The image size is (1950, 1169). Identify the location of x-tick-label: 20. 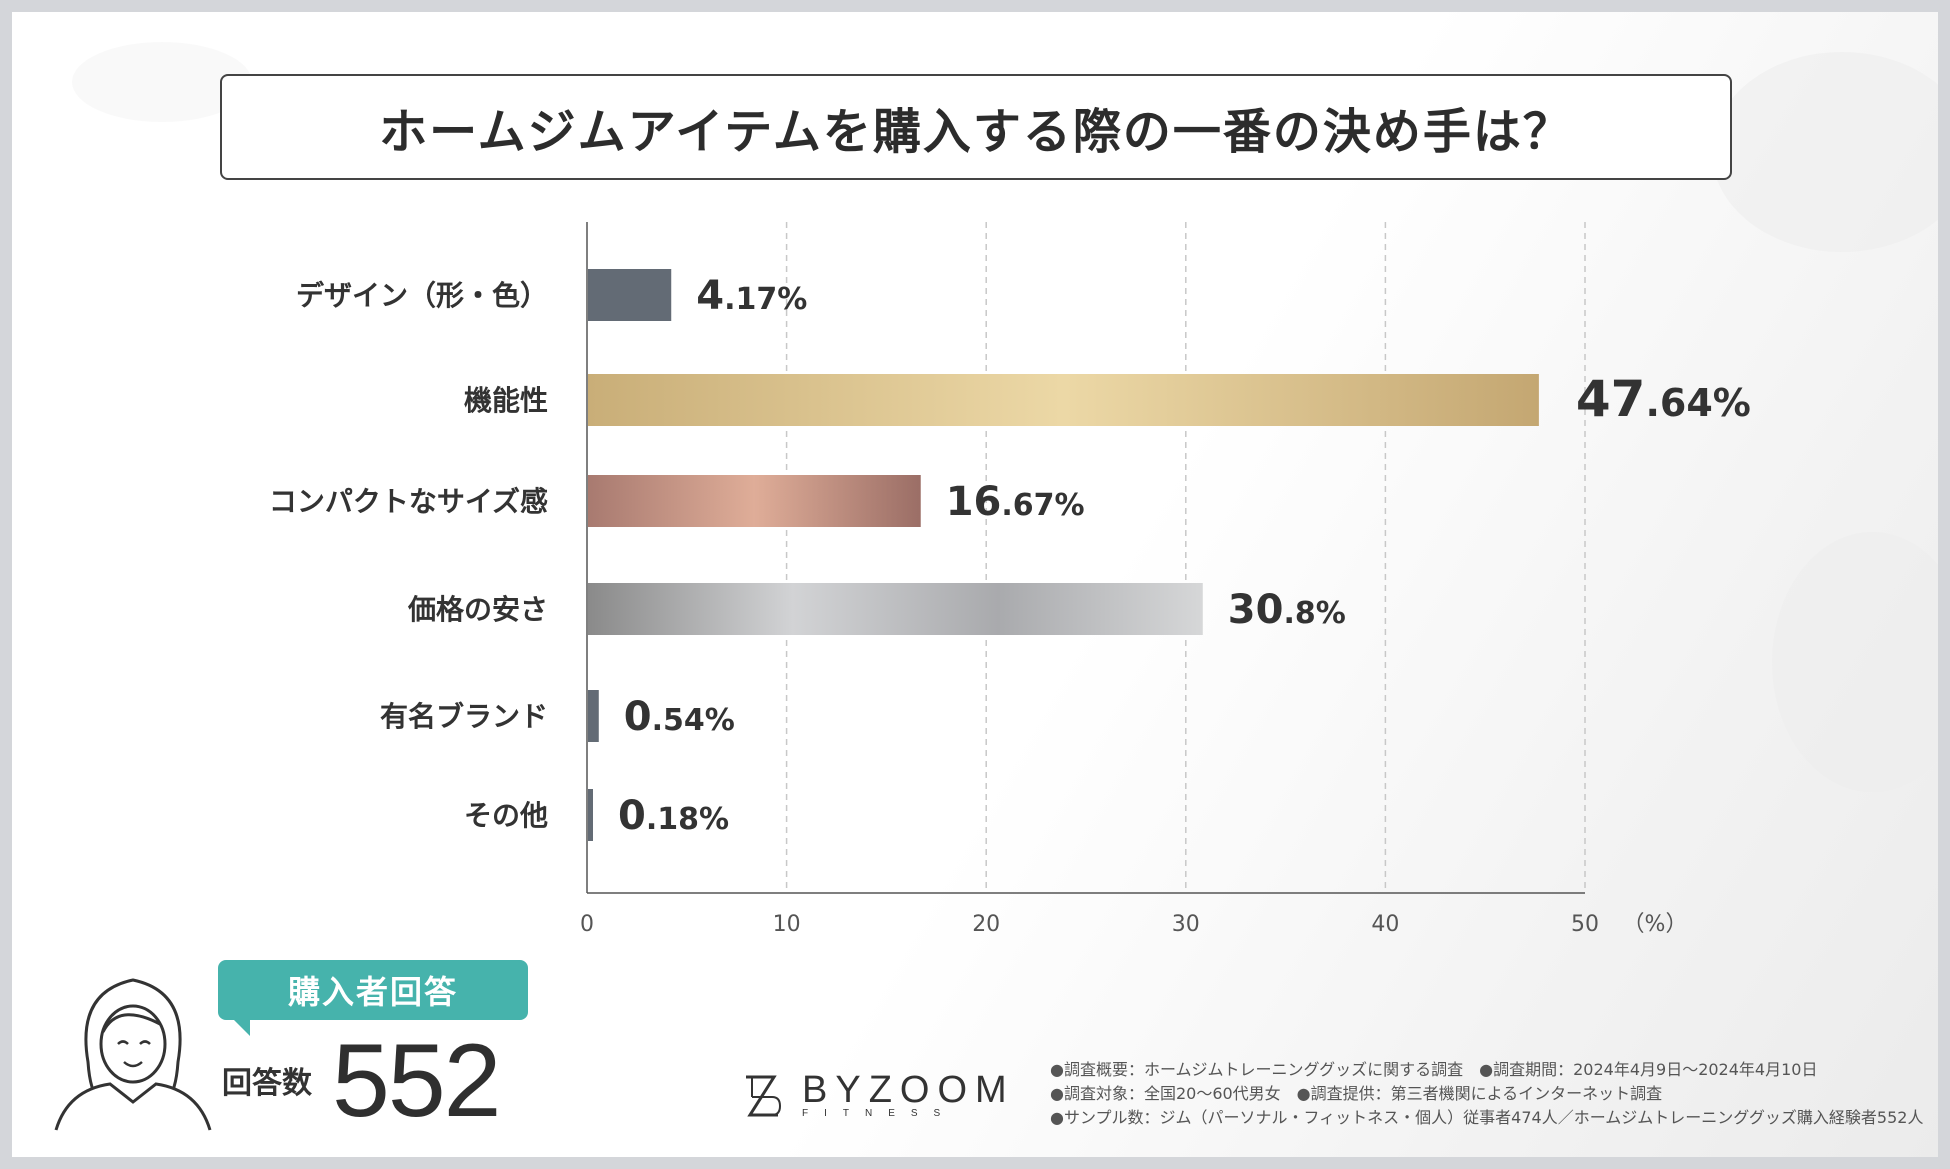
(986, 924).